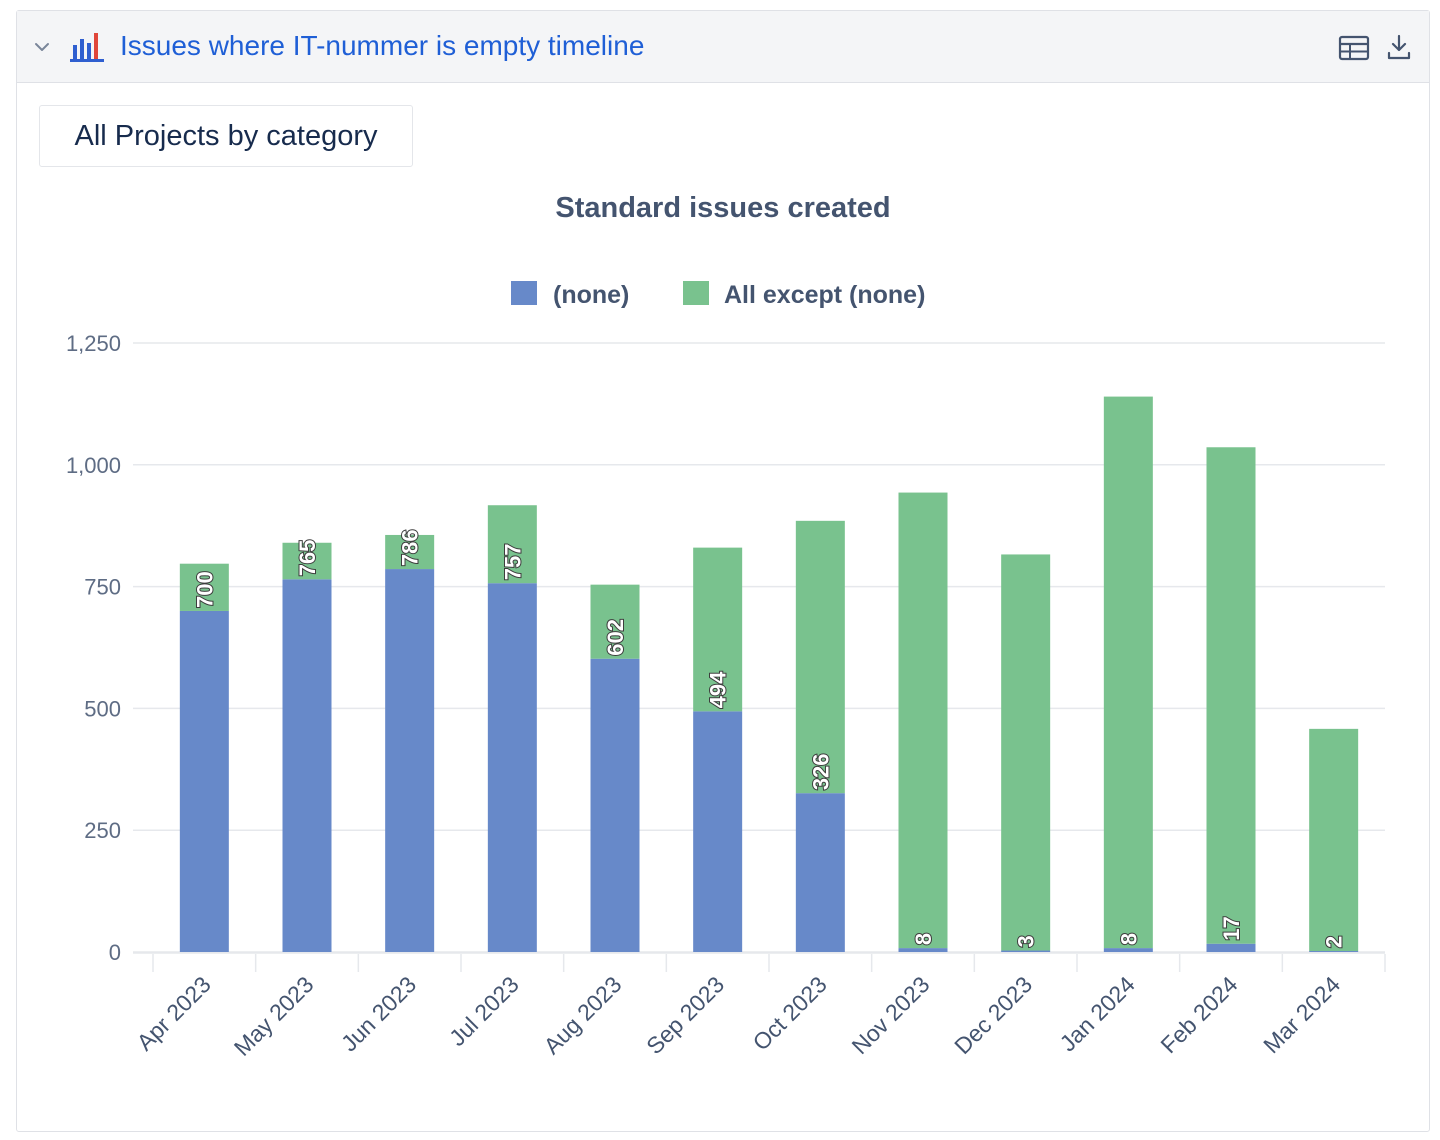  Describe the element at coordinates (1026, 941) in the screenshot. I see `data-label-none: 3` at that location.